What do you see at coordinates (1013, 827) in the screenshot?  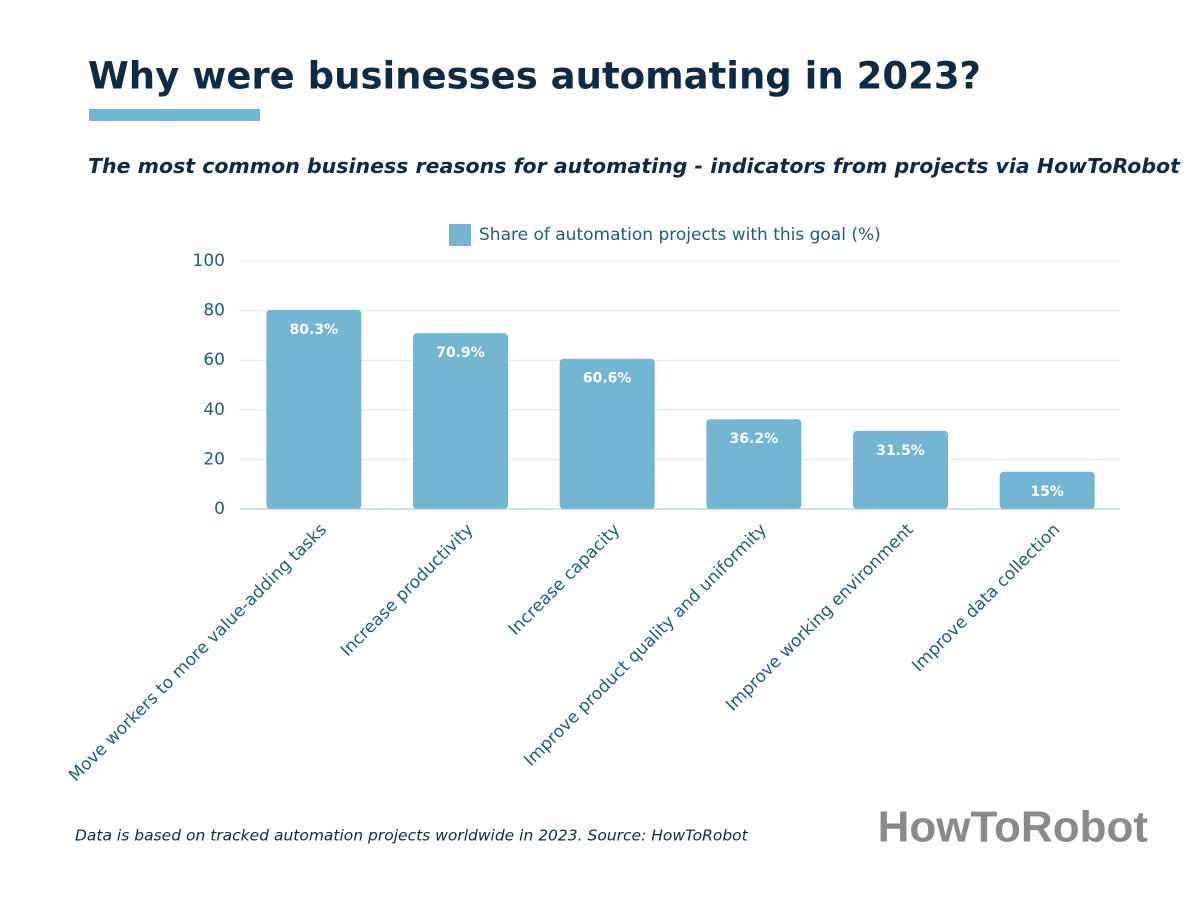 I see `logo: HowToRobot` at bounding box center [1013, 827].